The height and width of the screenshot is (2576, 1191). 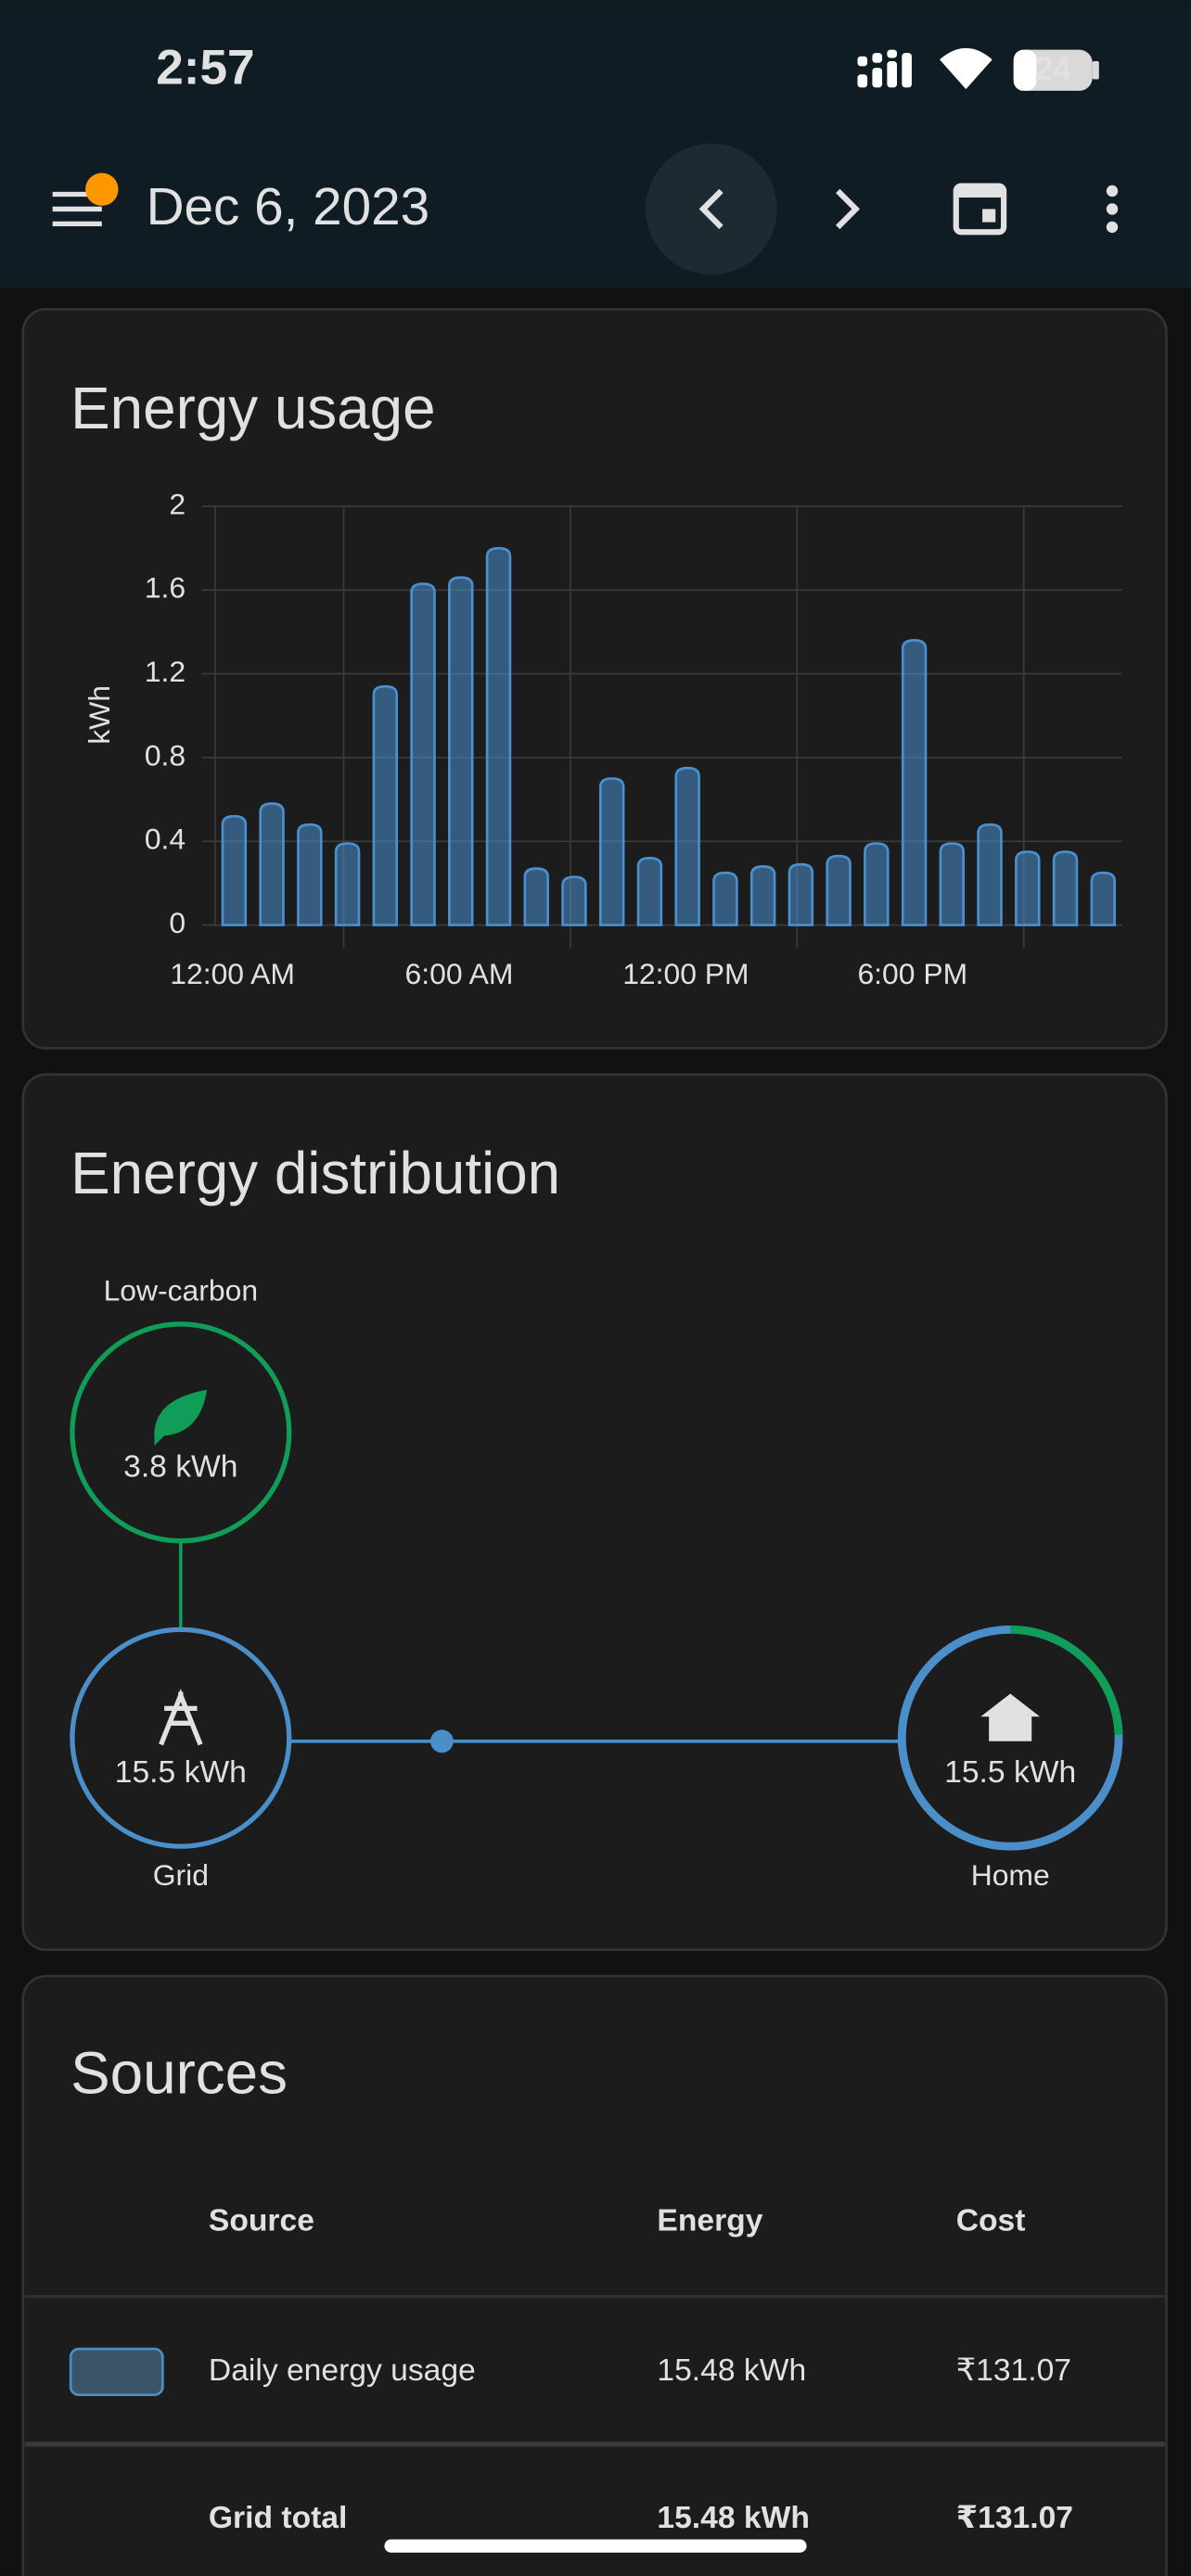 I want to click on node-value: 3.8 kWh, so click(x=180, y=1467).